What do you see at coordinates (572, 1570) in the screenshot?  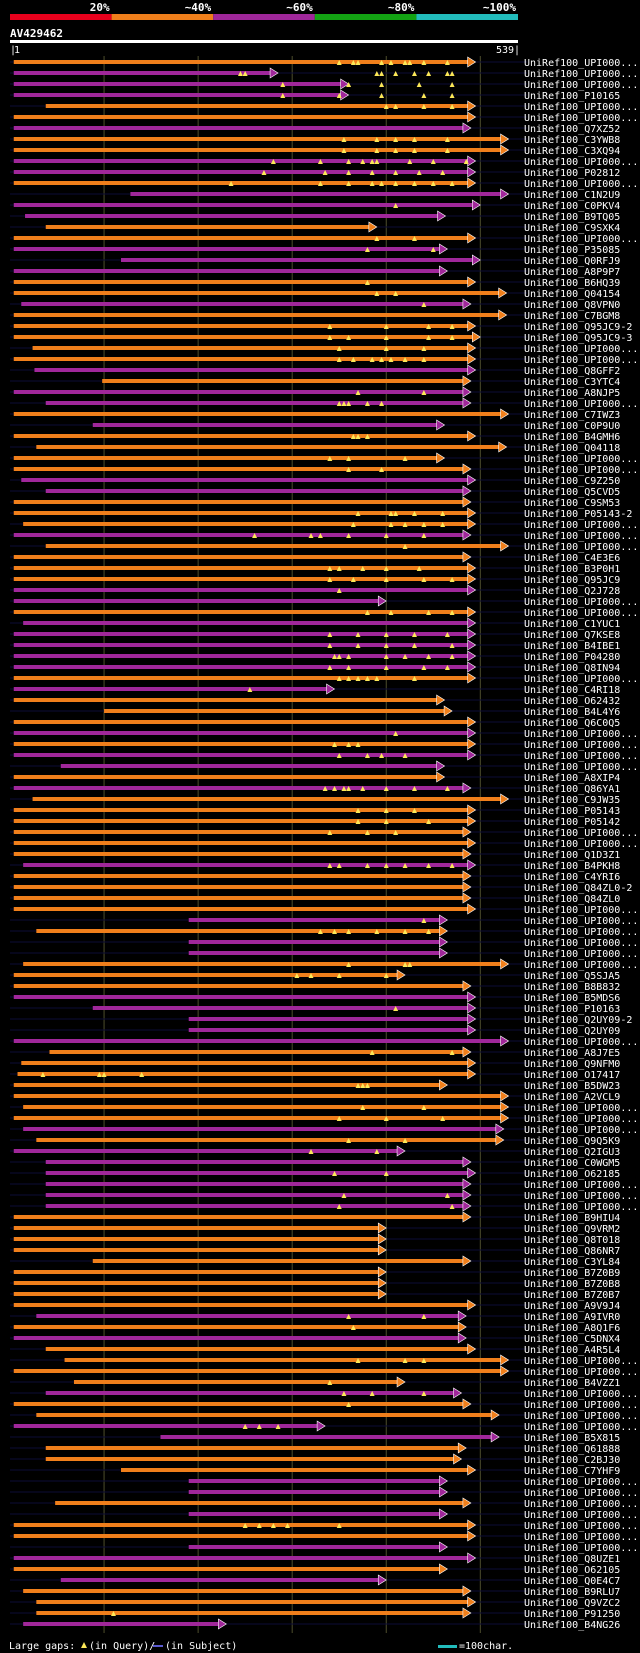 I see `hit-label: UniRef100_O62105` at bounding box center [572, 1570].